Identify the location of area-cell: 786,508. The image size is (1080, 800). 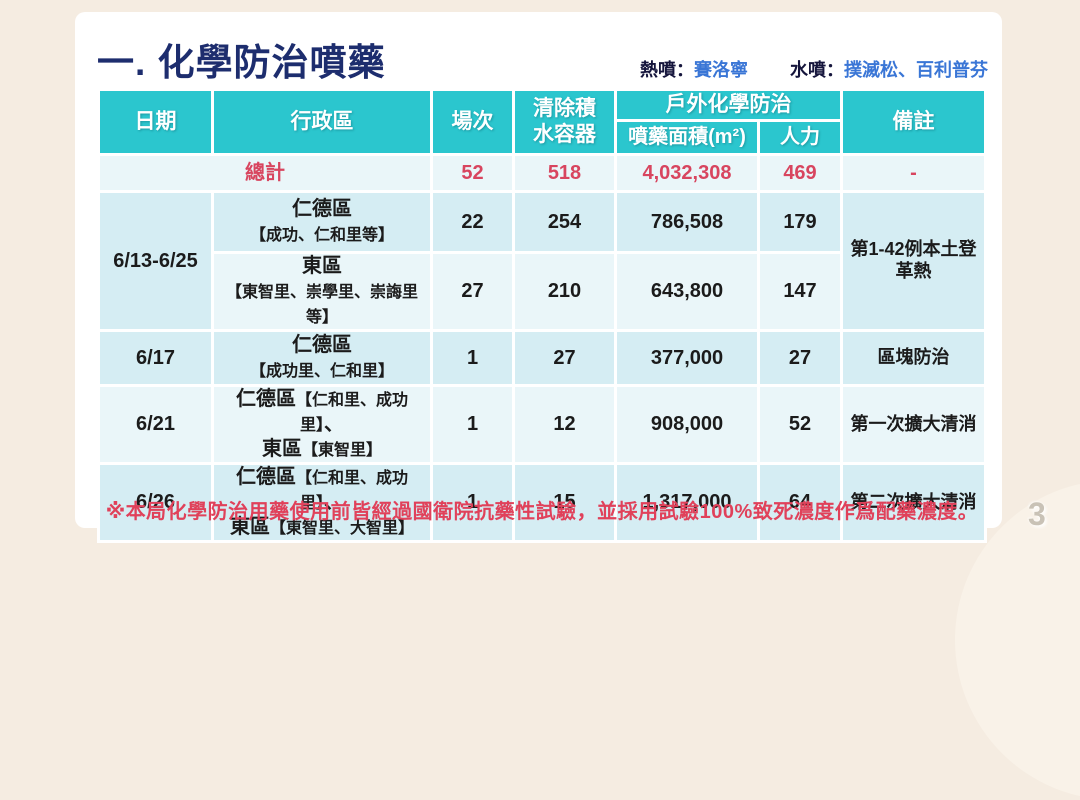
(687, 222).